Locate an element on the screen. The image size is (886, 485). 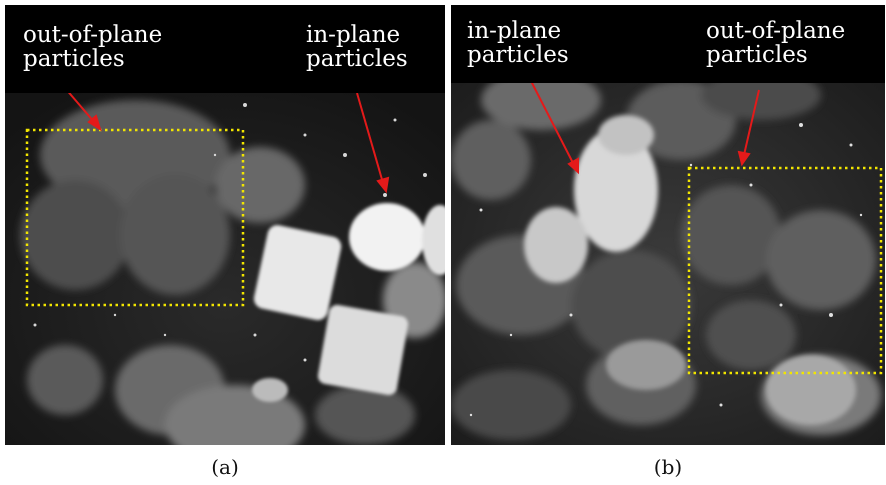
label-out-of-plane-b: out-of-plane particles is located at coordinates (776, 43).